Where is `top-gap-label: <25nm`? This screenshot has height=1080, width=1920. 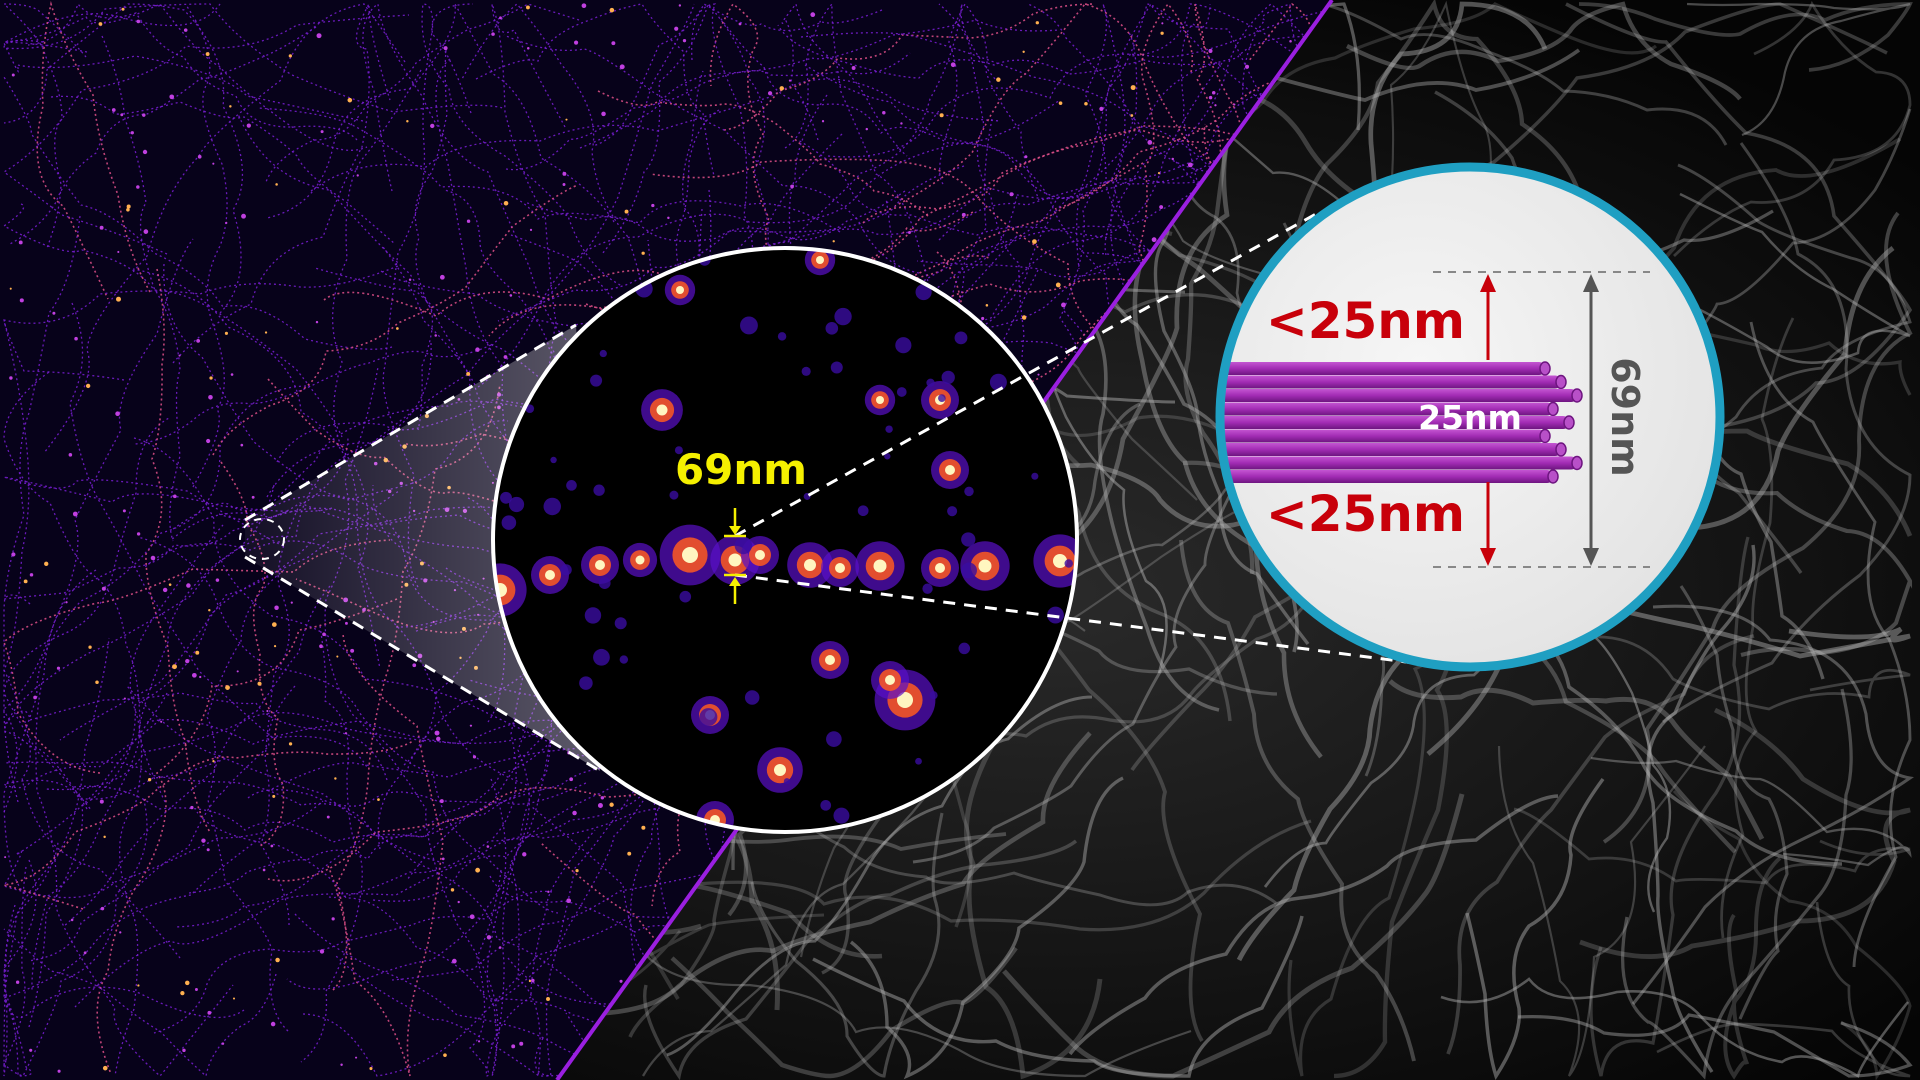
top-gap-label: <25nm is located at coordinates (1365, 321).